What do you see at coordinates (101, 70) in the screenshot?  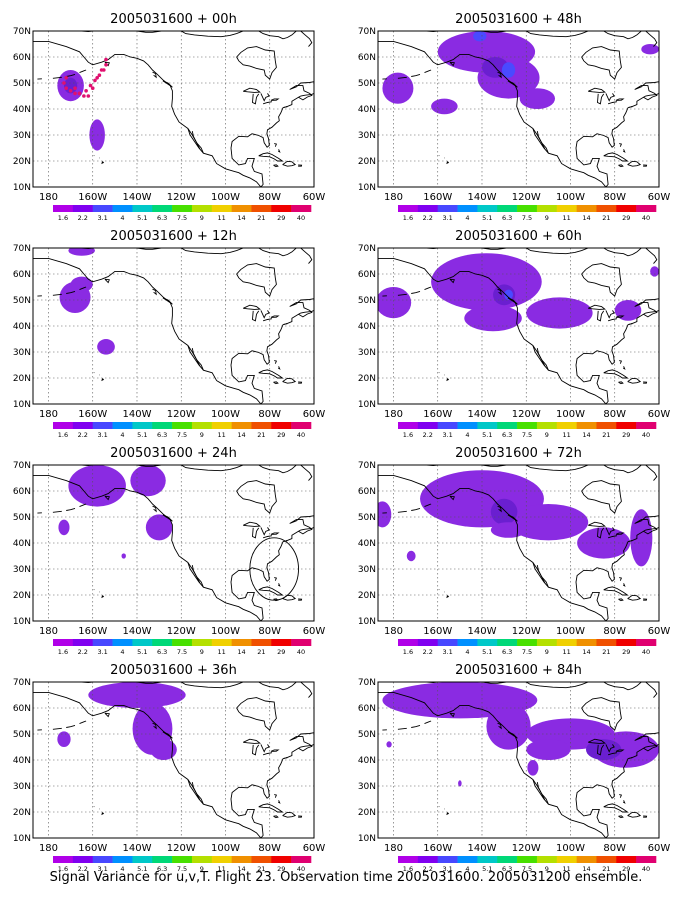 I see `observation-point` at bounding box center [101, 70].